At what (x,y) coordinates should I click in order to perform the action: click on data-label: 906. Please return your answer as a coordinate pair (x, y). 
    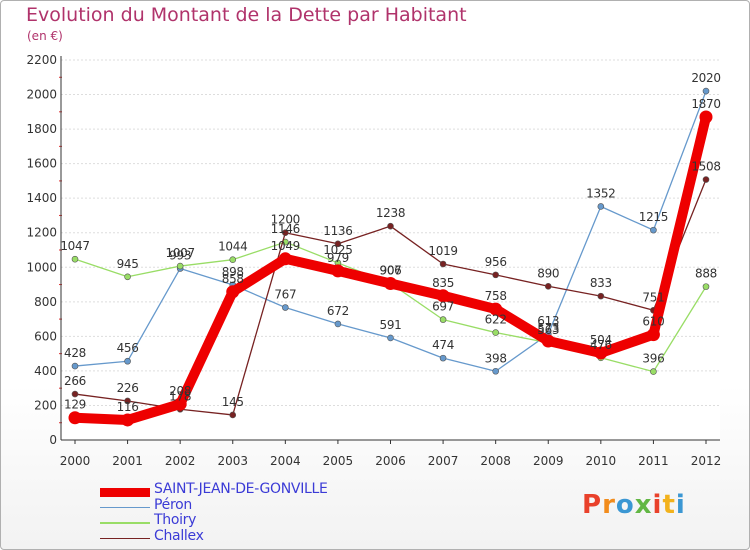
    Looking at the image, I should click on (390, 271).